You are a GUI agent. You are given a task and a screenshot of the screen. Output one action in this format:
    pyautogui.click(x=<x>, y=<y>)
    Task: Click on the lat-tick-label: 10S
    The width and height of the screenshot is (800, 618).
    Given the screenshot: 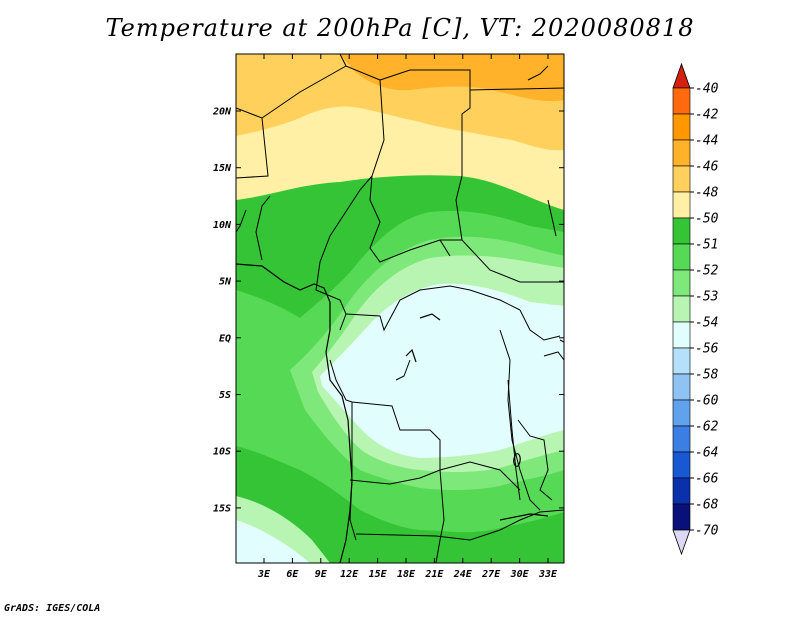 What is the action you would take?
    pyautogui.click(x=222, y=452)
    